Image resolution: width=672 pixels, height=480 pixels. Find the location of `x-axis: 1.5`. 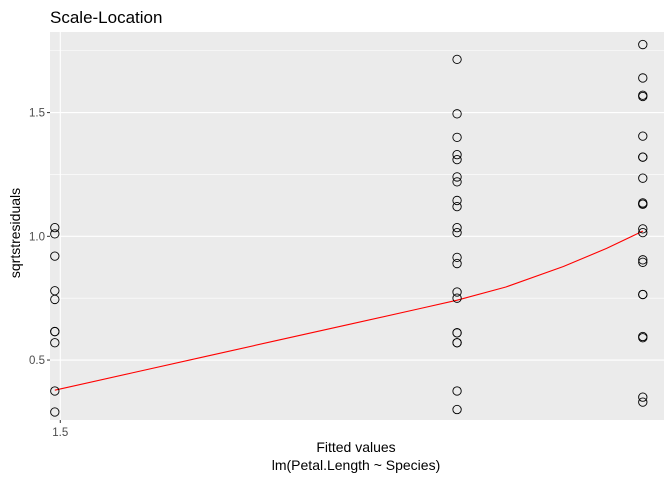

x-axis: 1.5 is located at coordinates (60, 429).